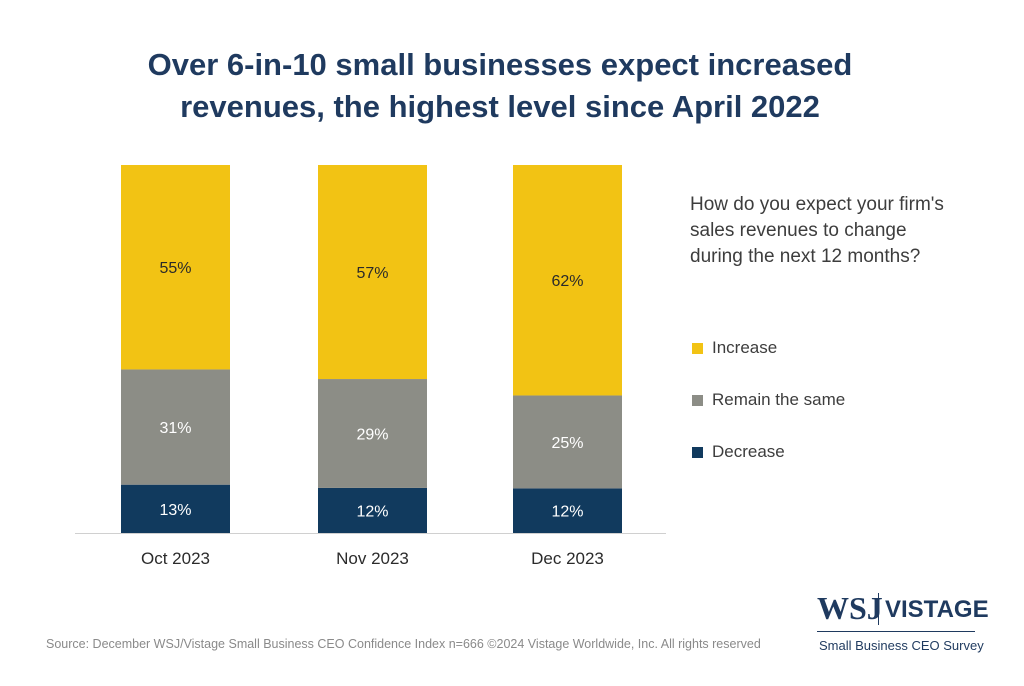  I want to click on legend-item-increase: Increase, so click(768, 363).